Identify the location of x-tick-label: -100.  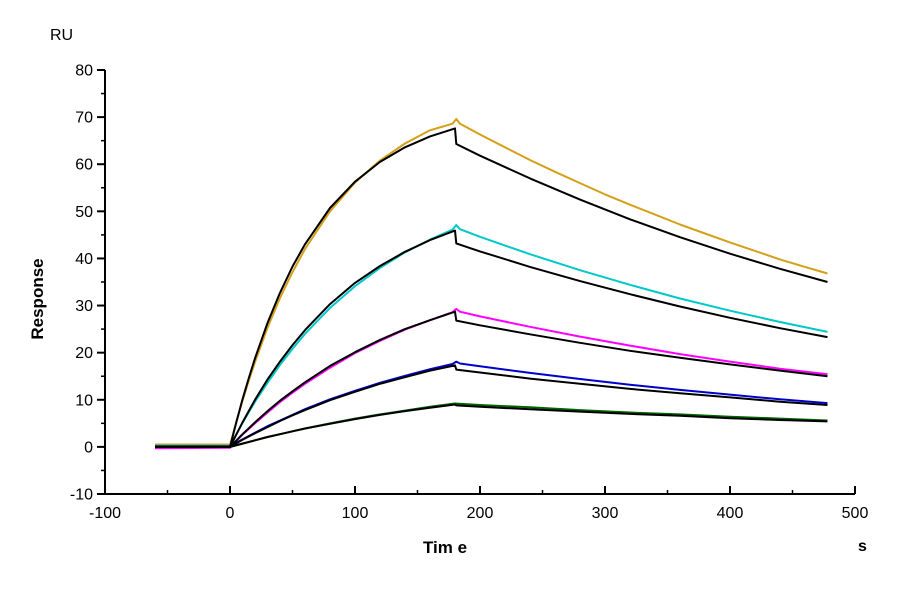
(105, 513).